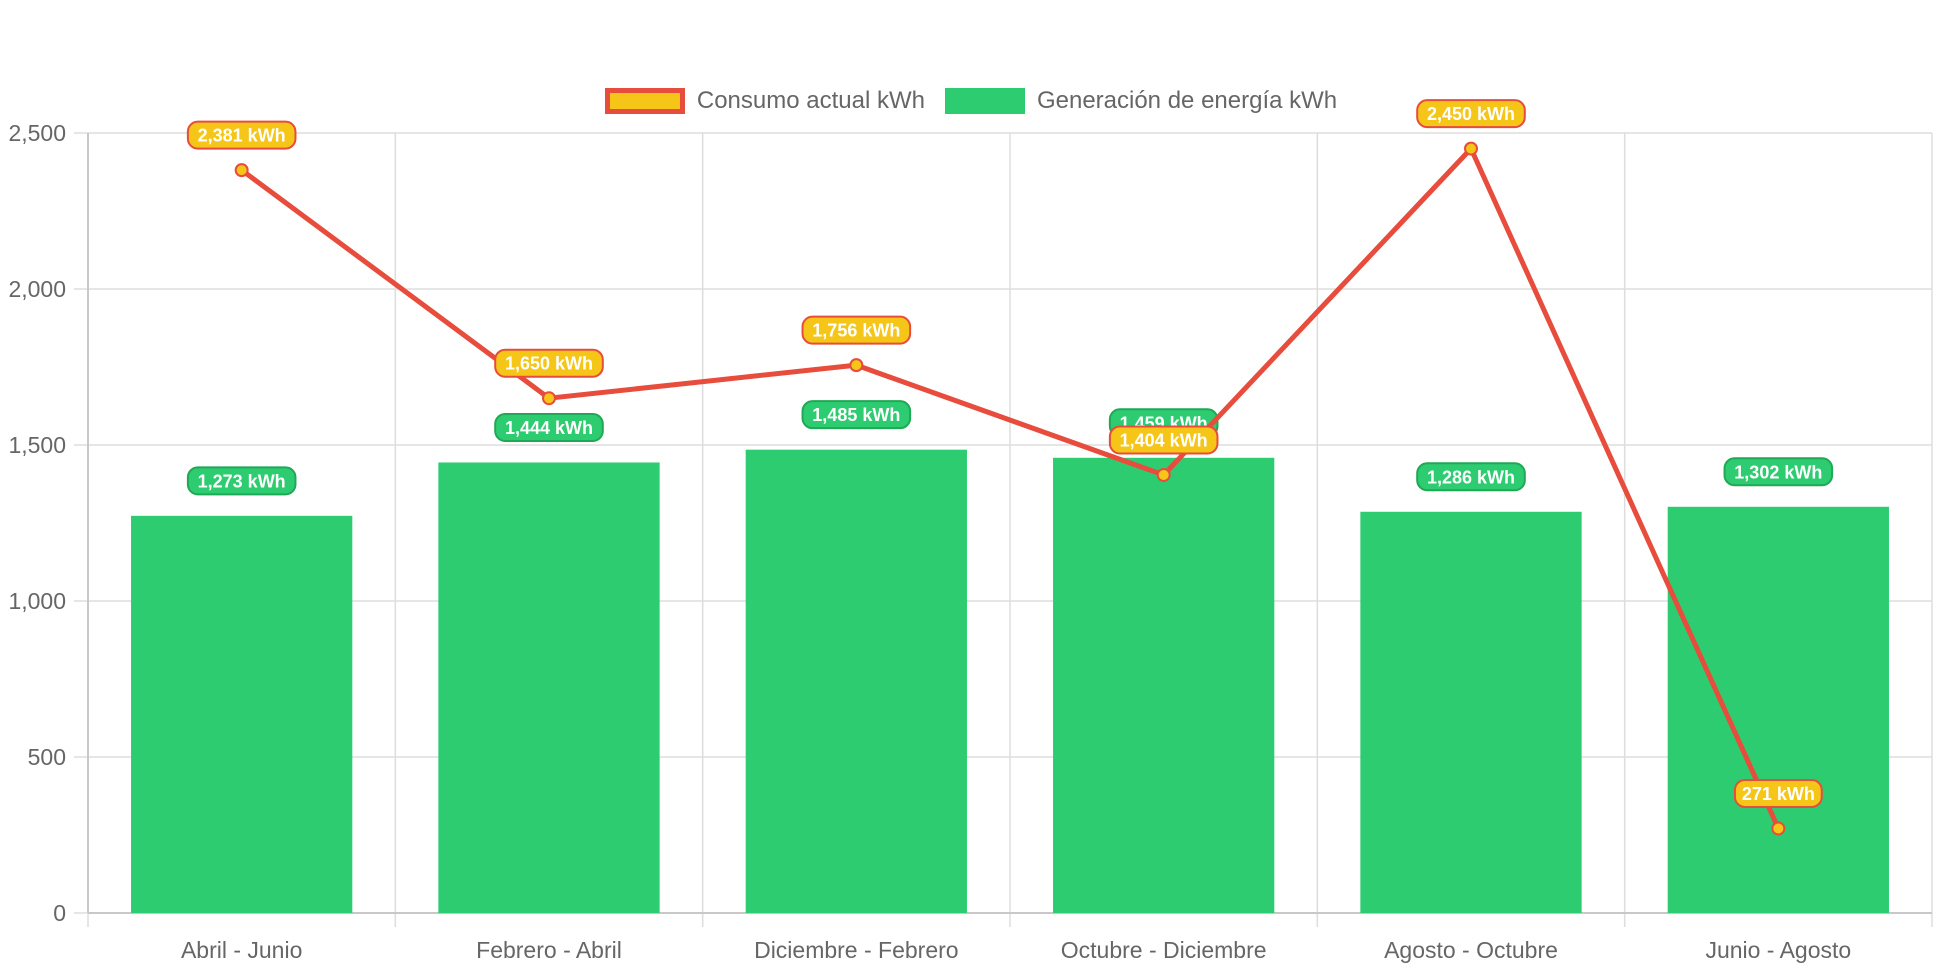  What do you see at coordinates (984, 101) in the screenshot?
I see `legend-swatch-bar` at bounding box center [984, 101].